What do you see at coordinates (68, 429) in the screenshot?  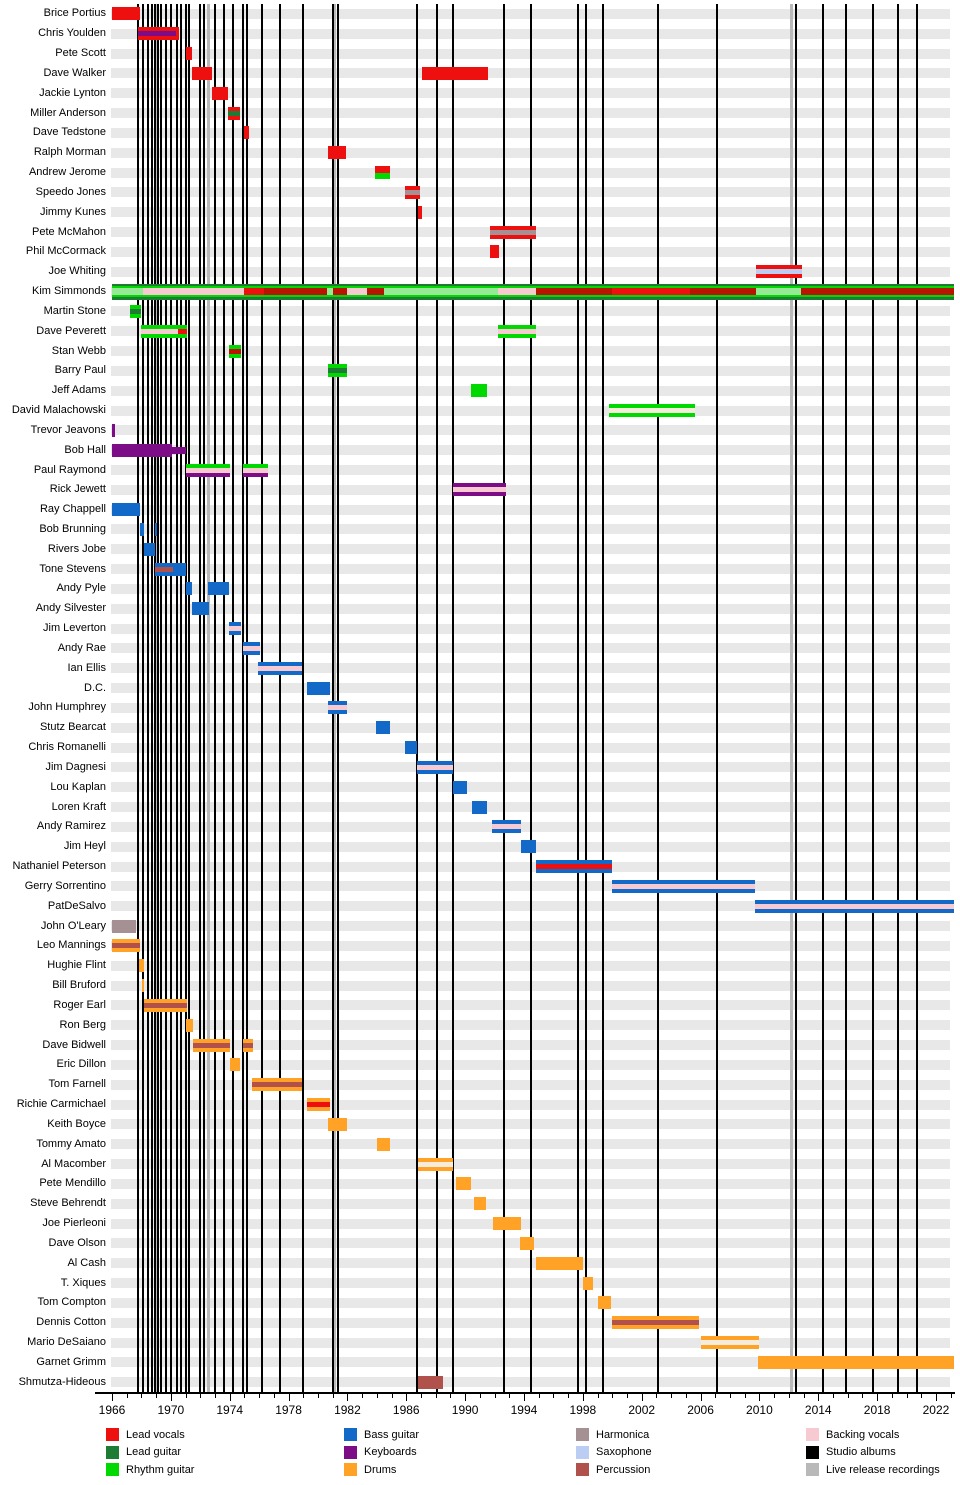 I see `member-label: Trevor Jeavons` at bounding box center [68, 429].